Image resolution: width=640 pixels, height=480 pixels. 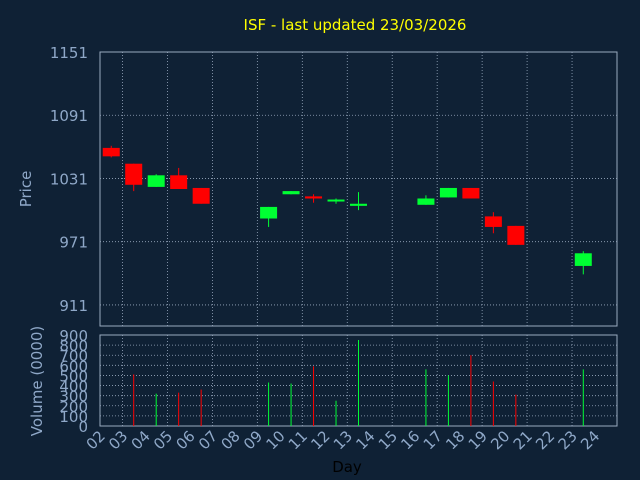 I want to click on price-tick-label: 911, so click(x=73, y=306).